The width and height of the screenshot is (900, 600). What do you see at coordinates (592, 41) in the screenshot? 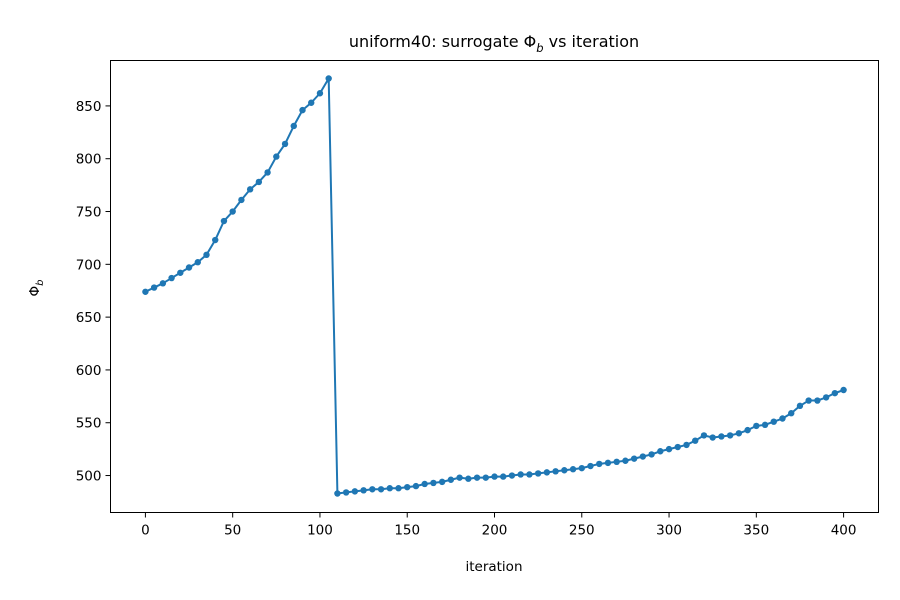
I see `chart-title-rest: vs iteration` at bounding box center [592, 41].